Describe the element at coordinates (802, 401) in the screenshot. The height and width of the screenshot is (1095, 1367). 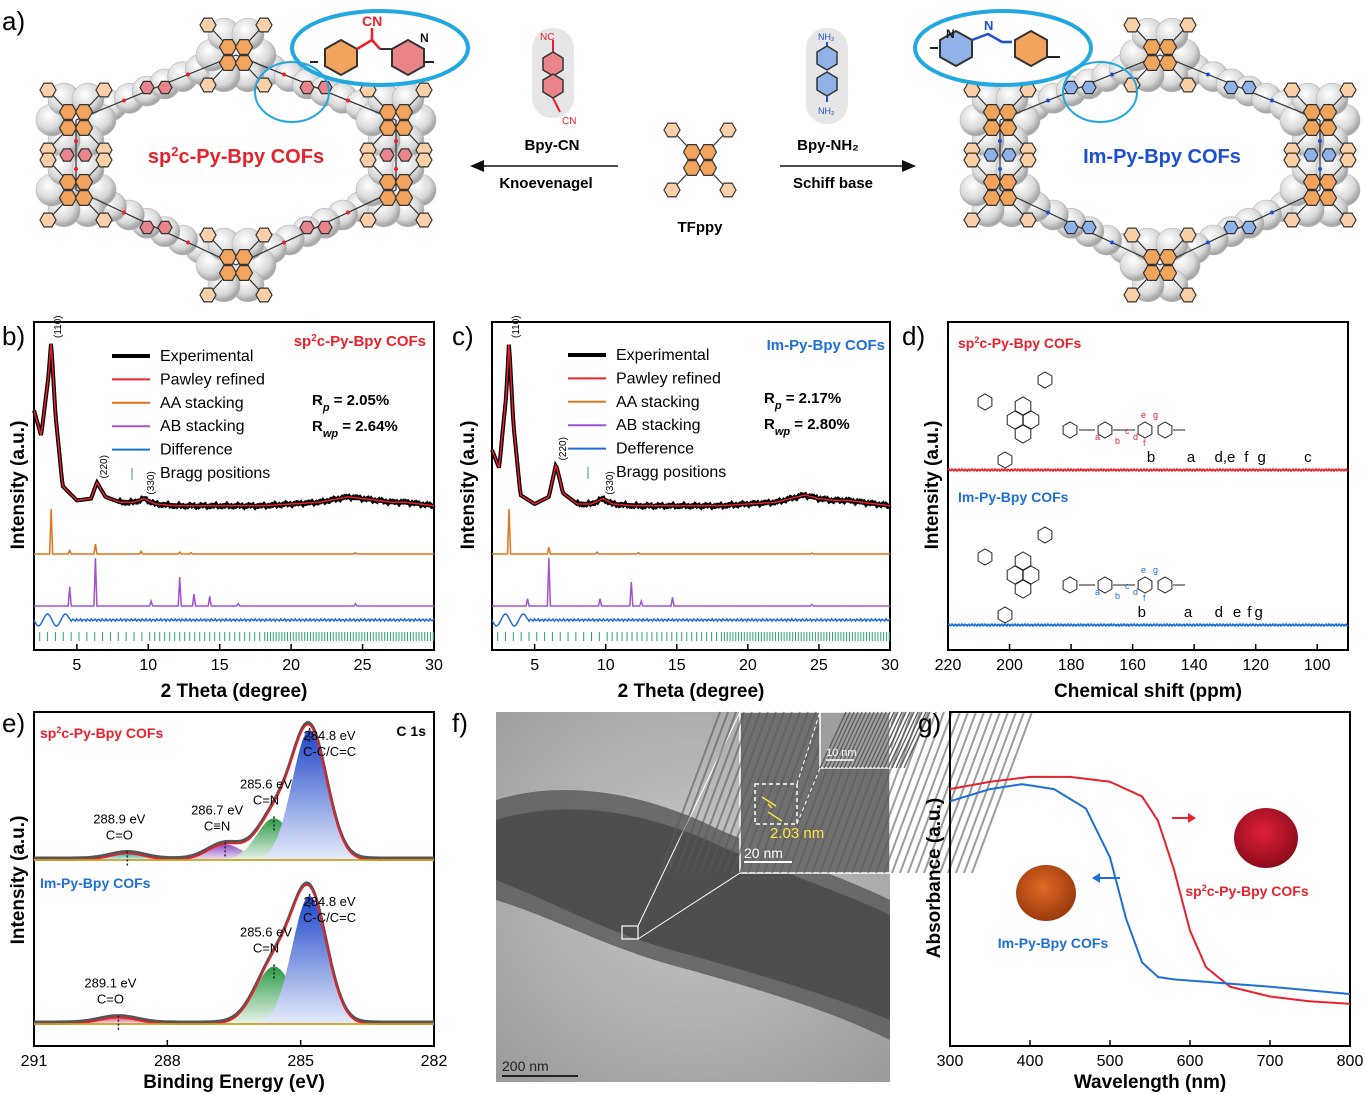
I see `stat-rp-c: Rp = 2.17%` at that location.